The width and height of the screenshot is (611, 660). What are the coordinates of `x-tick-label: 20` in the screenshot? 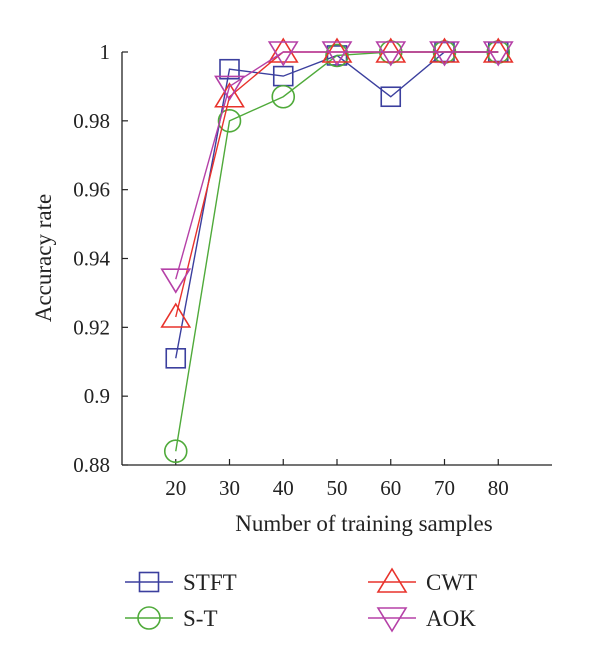 It's located at (175, 488).